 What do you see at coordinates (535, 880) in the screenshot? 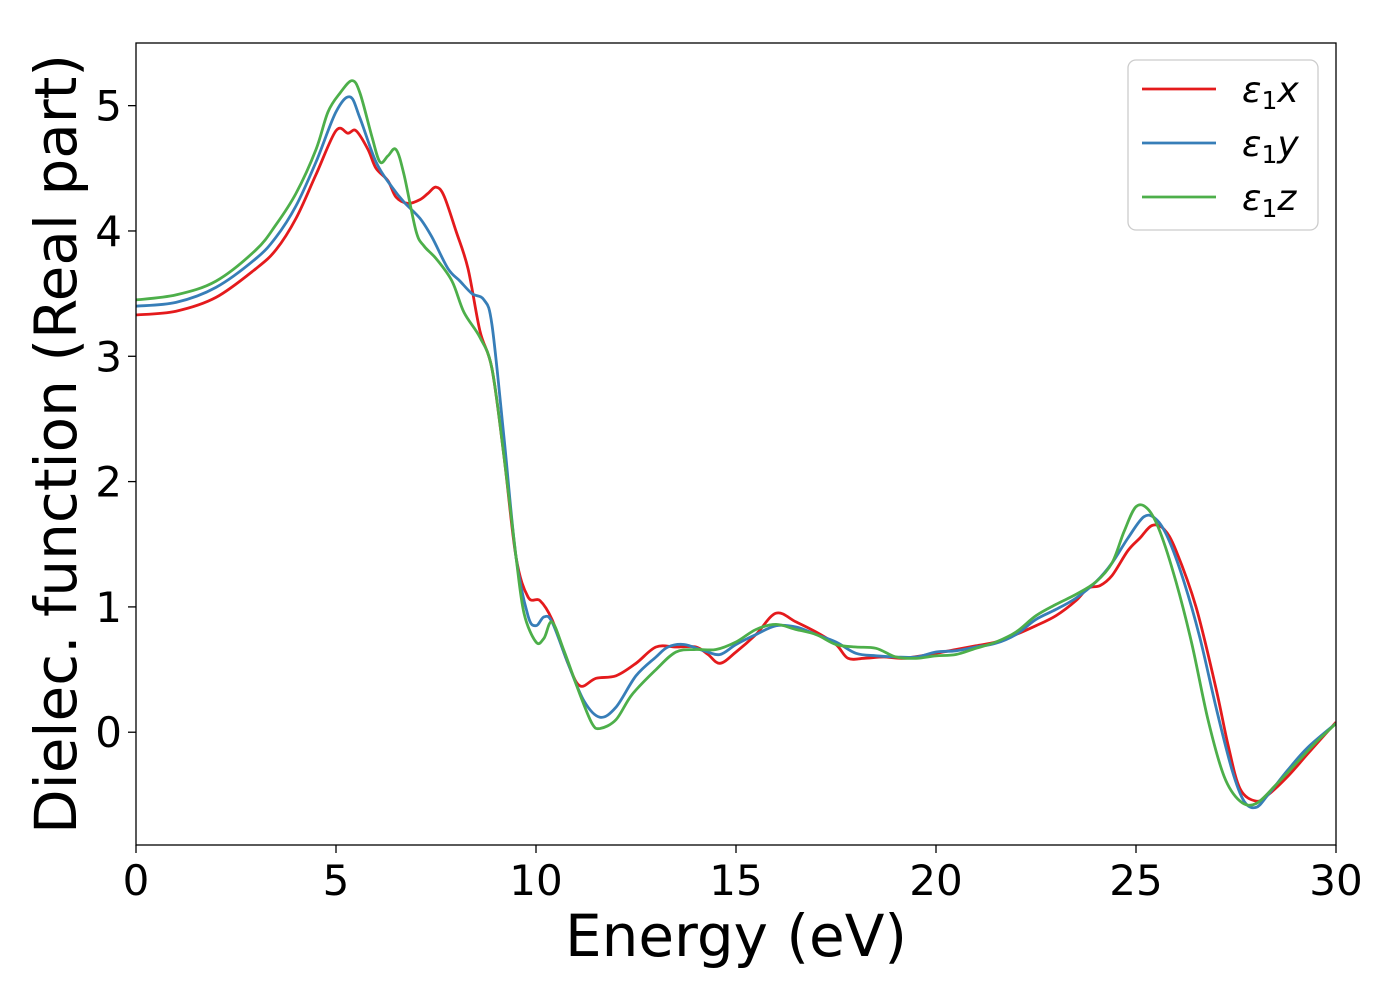
I see `x-tick-label: 10` at bounding box center [535, 880].